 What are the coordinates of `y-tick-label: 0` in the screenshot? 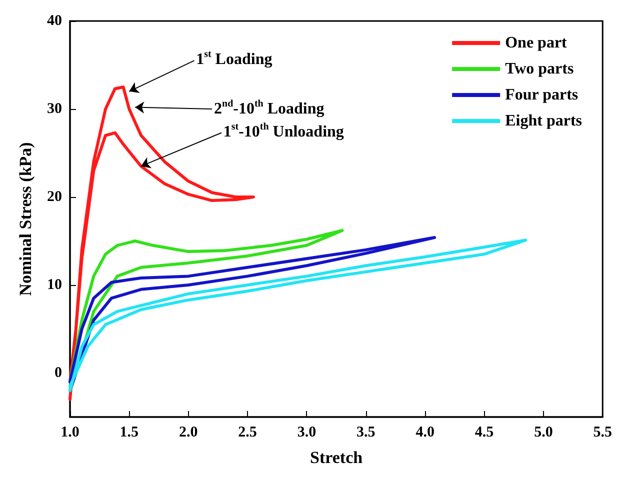 It's located at (58, 373).